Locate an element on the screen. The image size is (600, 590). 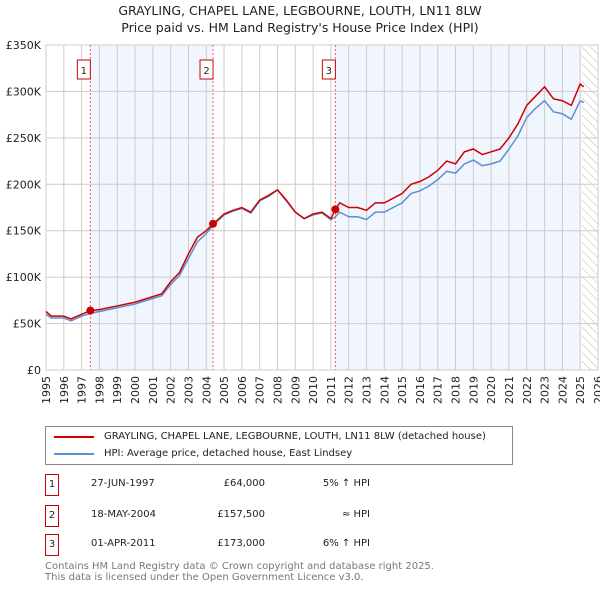
future-hatch is located at coordinates (589, 207).